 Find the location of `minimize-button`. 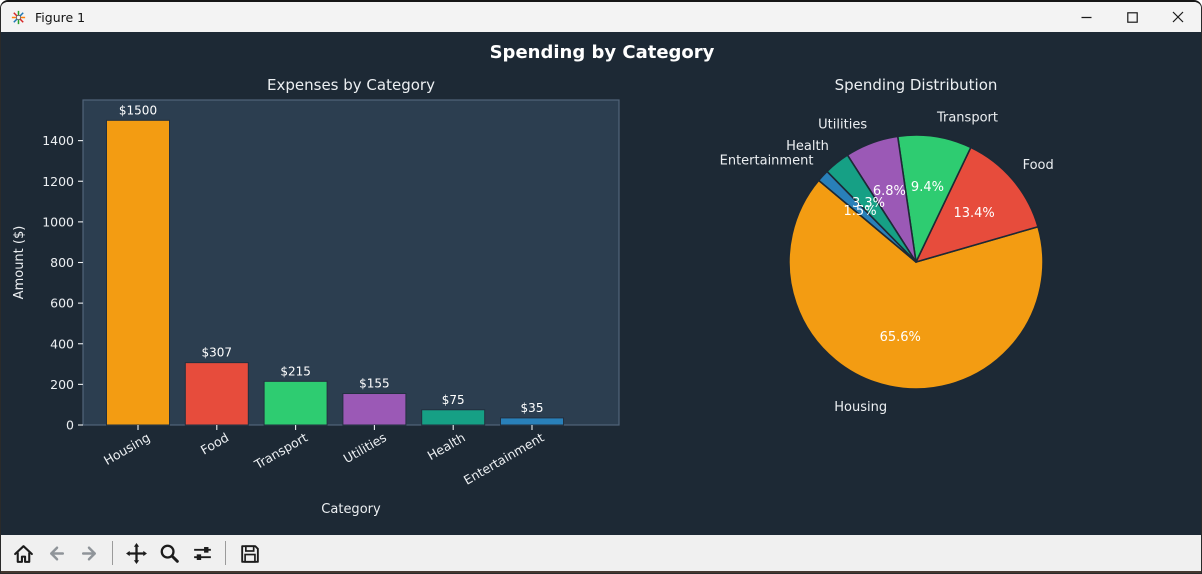

minimize-button is located at coordinates (1086, 17).